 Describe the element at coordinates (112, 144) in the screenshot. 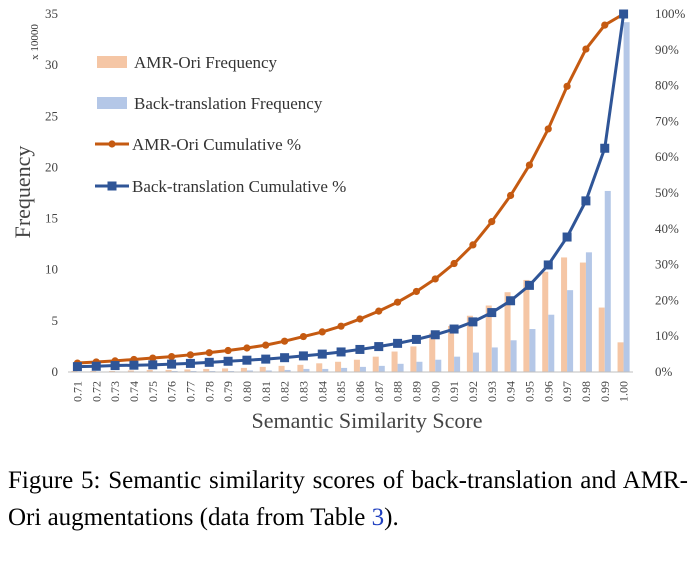

I see `legend-amr-ori-cumulative-marker` at that location.